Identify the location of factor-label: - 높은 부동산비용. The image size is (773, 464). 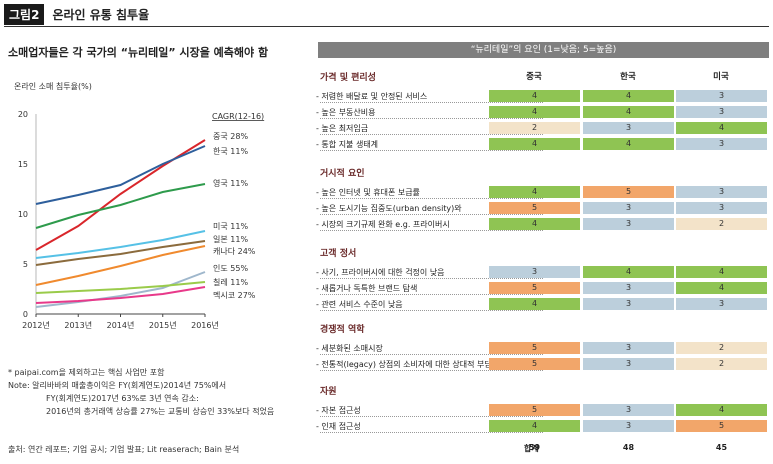
(346, 112).